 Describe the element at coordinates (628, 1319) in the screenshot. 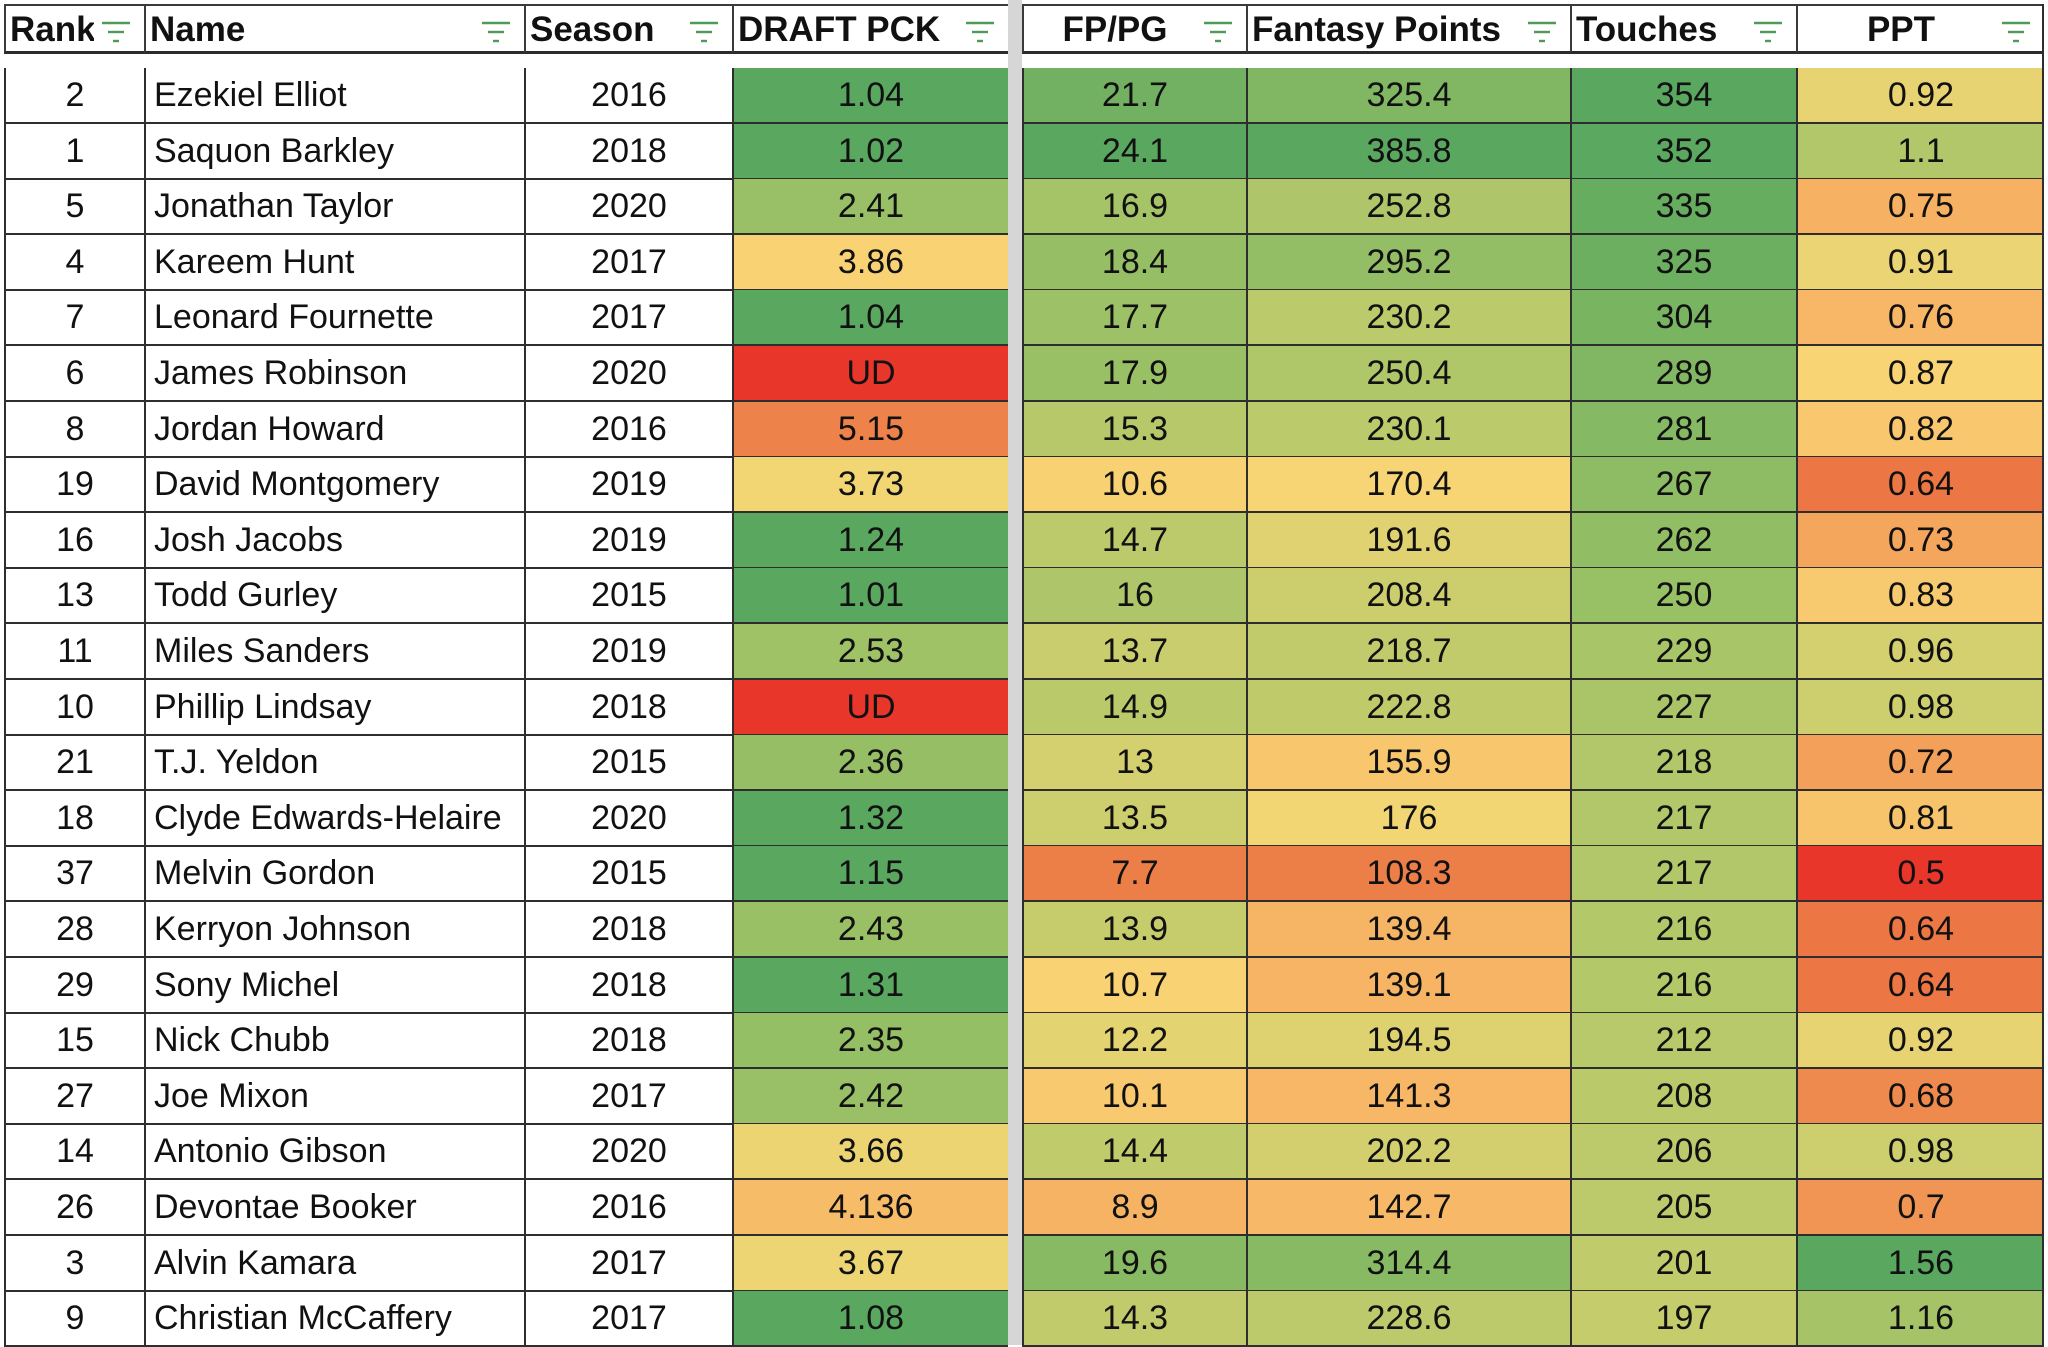

I see `cell-season: 2017` at that location.